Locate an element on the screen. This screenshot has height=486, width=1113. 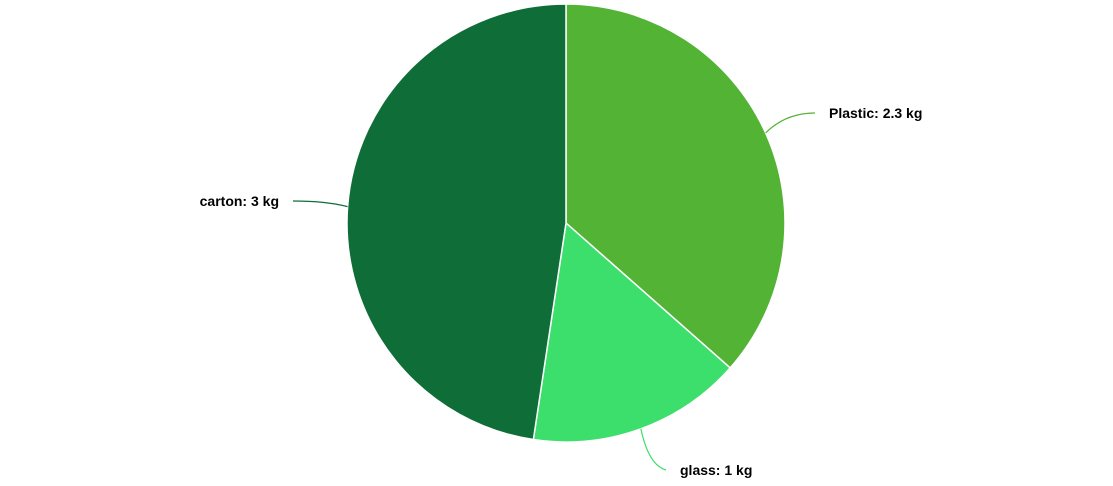
data-label-glass: glass: 1 kg is located at coordinates (716, 470).